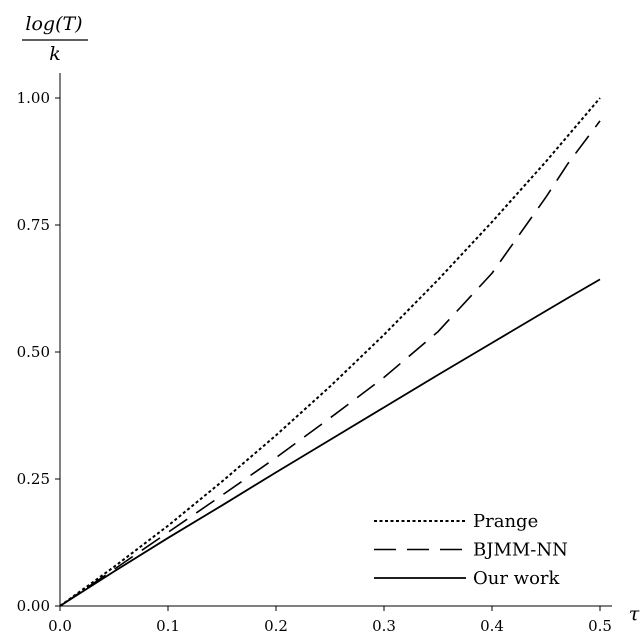  I want to click on x-tick-label: 0.3, so click(384, 626).